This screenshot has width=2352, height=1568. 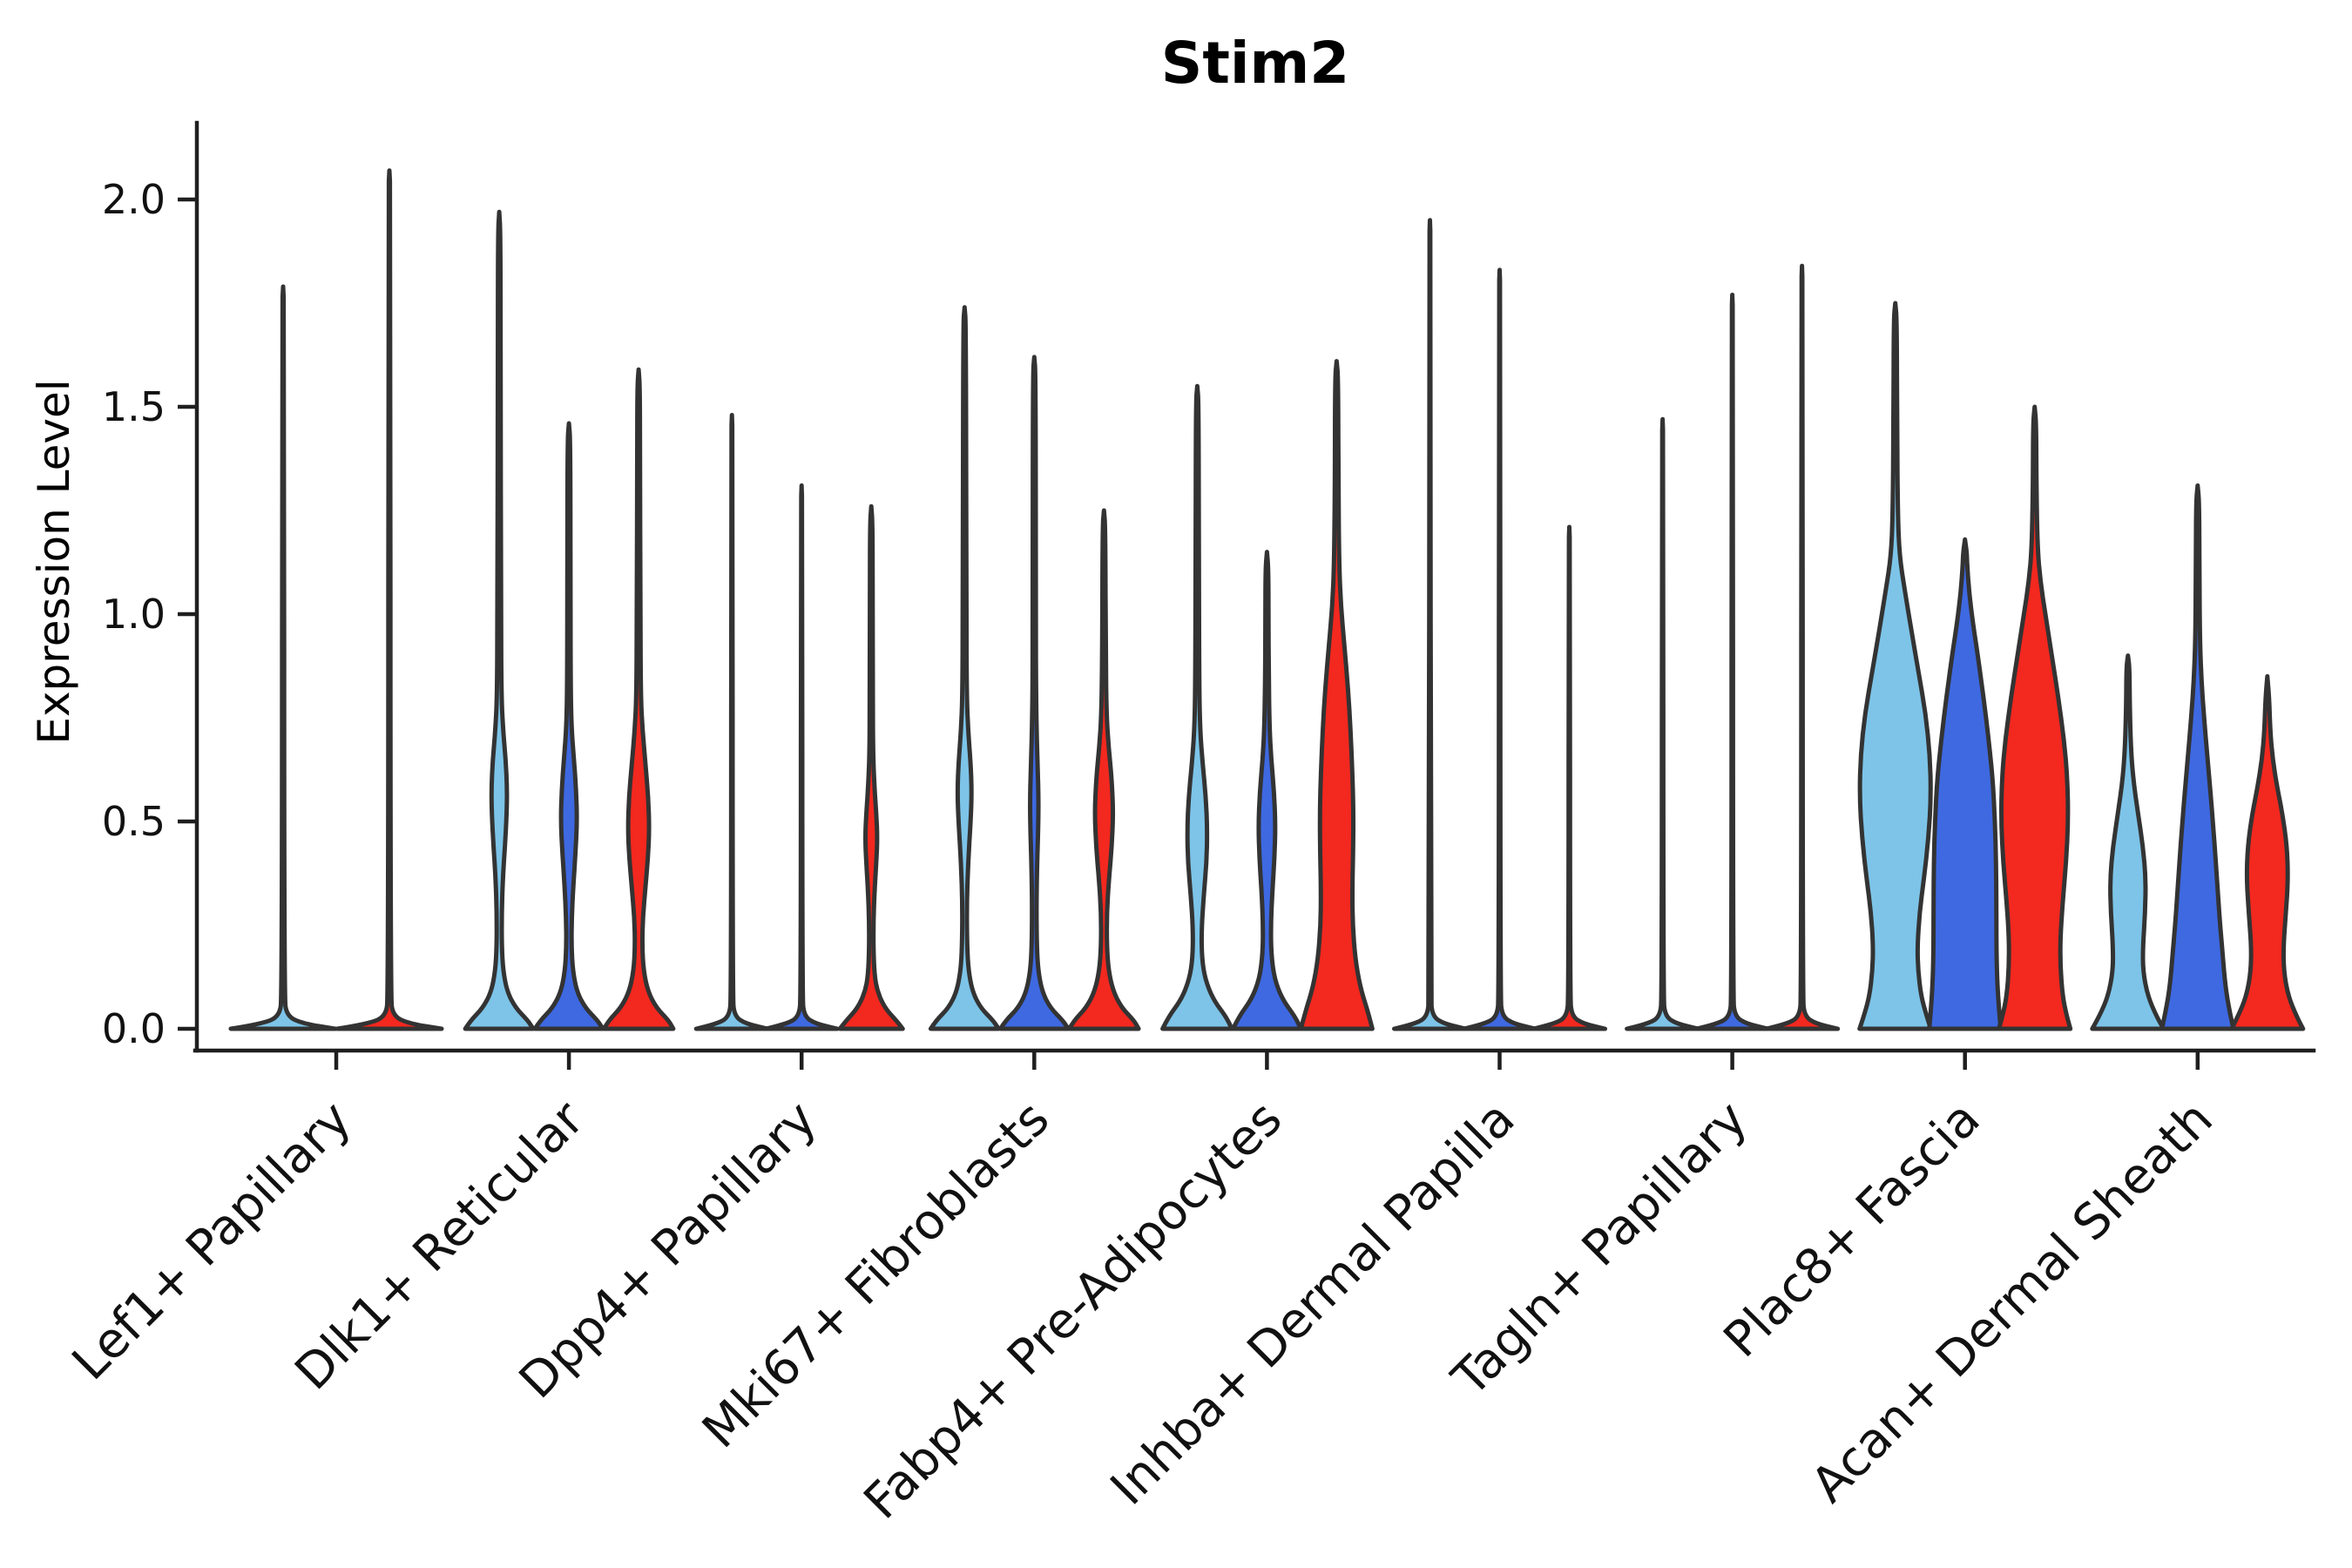 I want to click on y-tick-label: 1.5, so click(x=134, y=406).